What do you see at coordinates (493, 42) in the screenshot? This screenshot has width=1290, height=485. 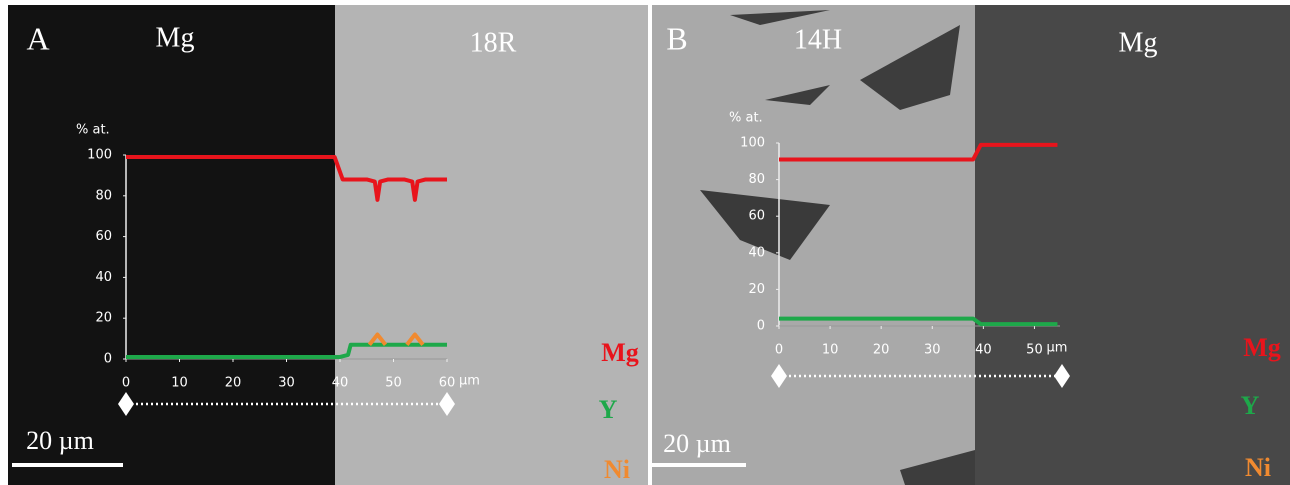 I see `phase-label: 18R` at bounding box center [493, 42].